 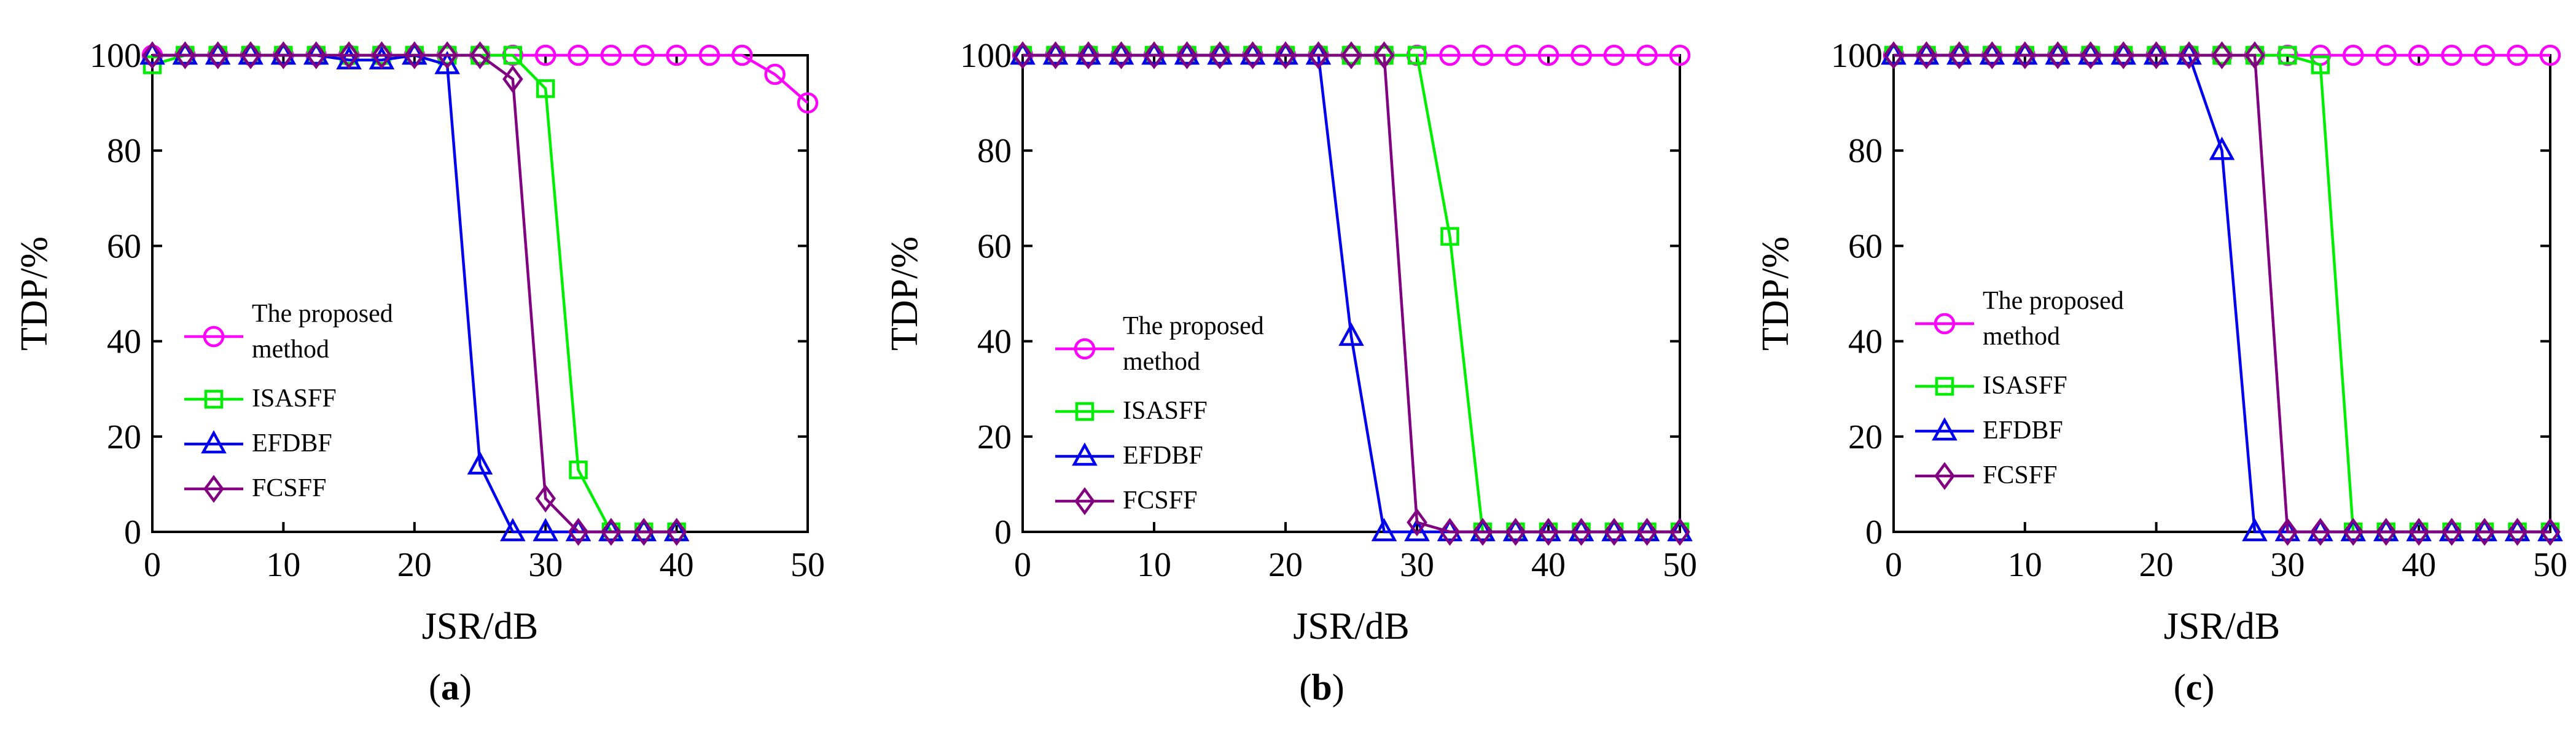 What do you see at coordinates (288, 401) in the screenshot?
I see `legend: The proposed method ISASFF EFDBF FCSFF` at bounding box center [288, 401].